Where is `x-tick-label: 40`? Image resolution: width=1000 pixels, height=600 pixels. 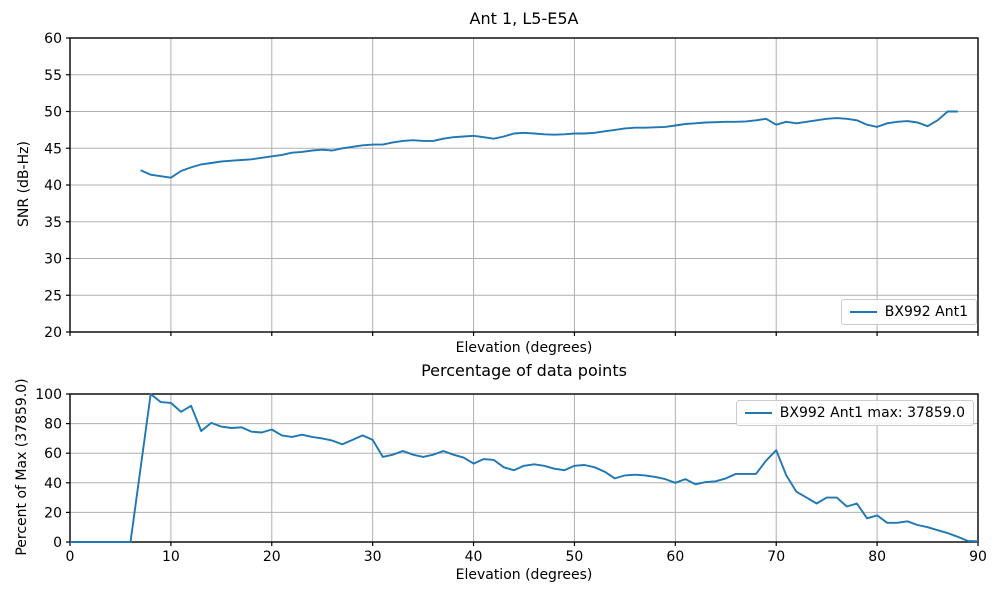 x-tick-label: 40 is located at coordinates (474, 557).